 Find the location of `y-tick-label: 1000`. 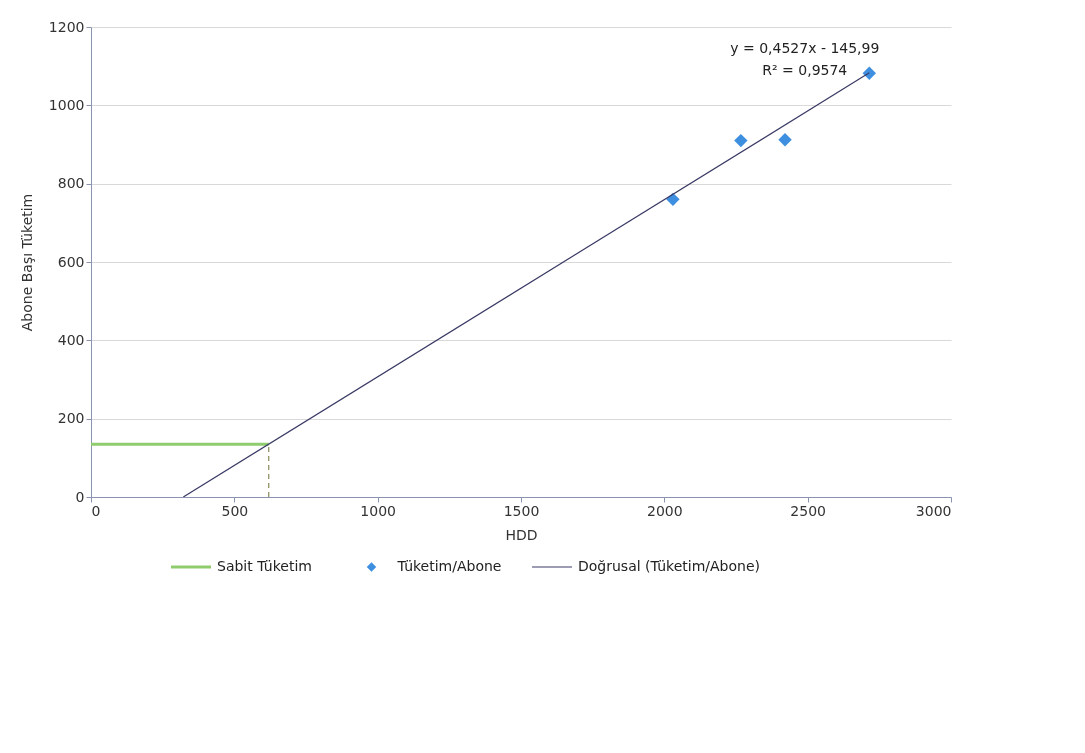

y-tick-label: 1000 is located at coordinates (66, 104).